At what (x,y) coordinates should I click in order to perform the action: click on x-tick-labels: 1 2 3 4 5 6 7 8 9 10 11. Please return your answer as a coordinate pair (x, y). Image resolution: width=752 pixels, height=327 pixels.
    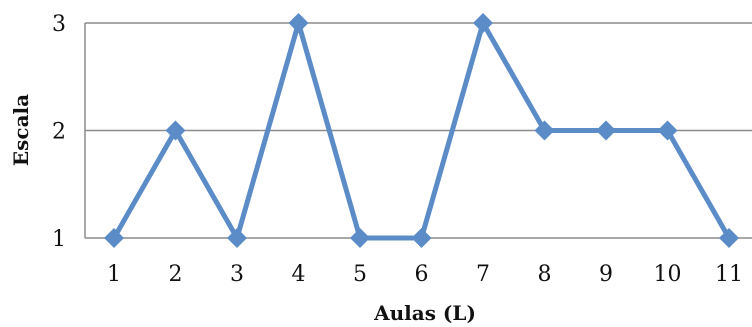
    Looking at the image, I should click on (425, 274).